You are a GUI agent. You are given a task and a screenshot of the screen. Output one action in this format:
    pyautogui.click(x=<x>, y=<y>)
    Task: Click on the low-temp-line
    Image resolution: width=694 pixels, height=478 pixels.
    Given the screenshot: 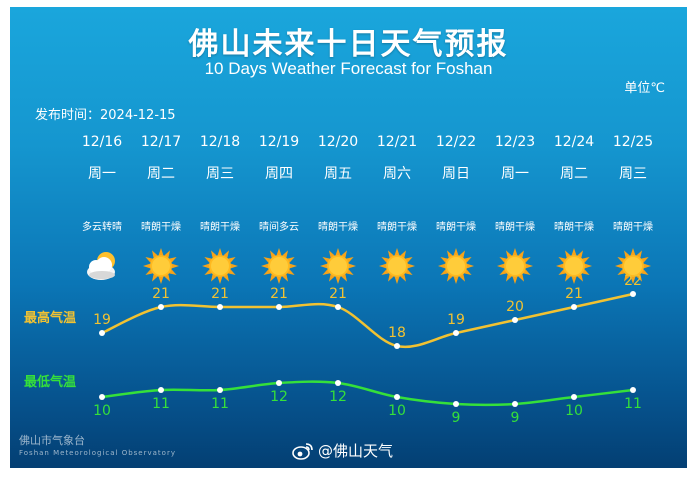 What is the action you would take?
    pyautogui.click(x=367, y=393)
    